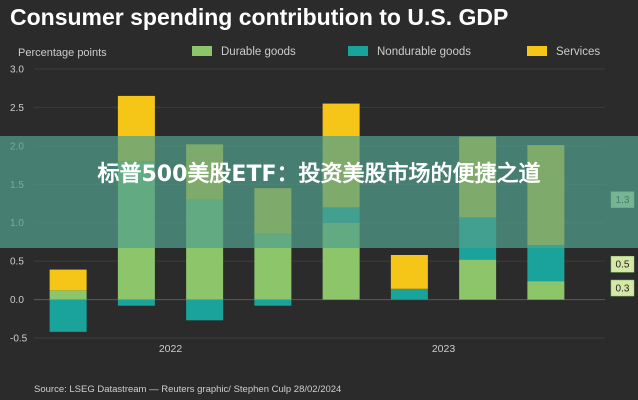  Describe the element at coordinates (19, 339) in the screenshot. I see `y-tick-label: -0.5` at that location.